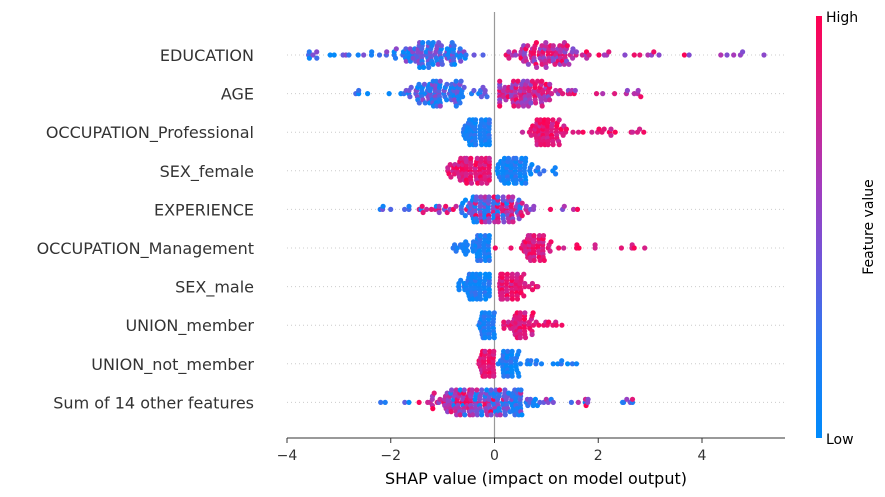 The height and width of the screenshot is (497, 885). What do you see at coordinates (145, 249) in the screenshot?
I see `feature-label: OCCUPATION_Management` at bounding box center [145, 249].